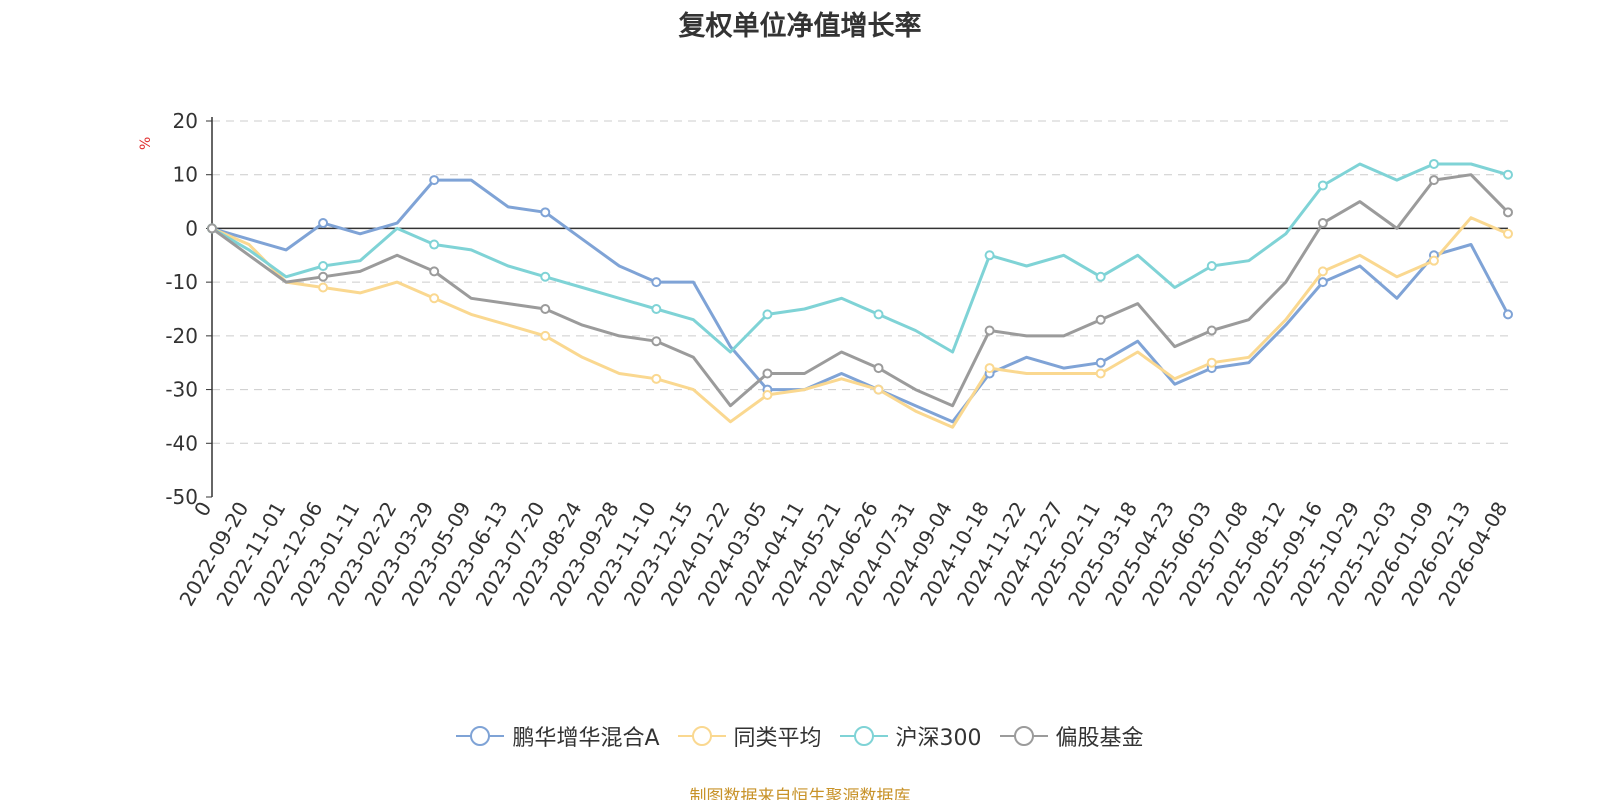 Image resolution: width=1600 pixels, height=800 pixels. I want to click on legend-item: 偏股基金, so click(1071, 736).